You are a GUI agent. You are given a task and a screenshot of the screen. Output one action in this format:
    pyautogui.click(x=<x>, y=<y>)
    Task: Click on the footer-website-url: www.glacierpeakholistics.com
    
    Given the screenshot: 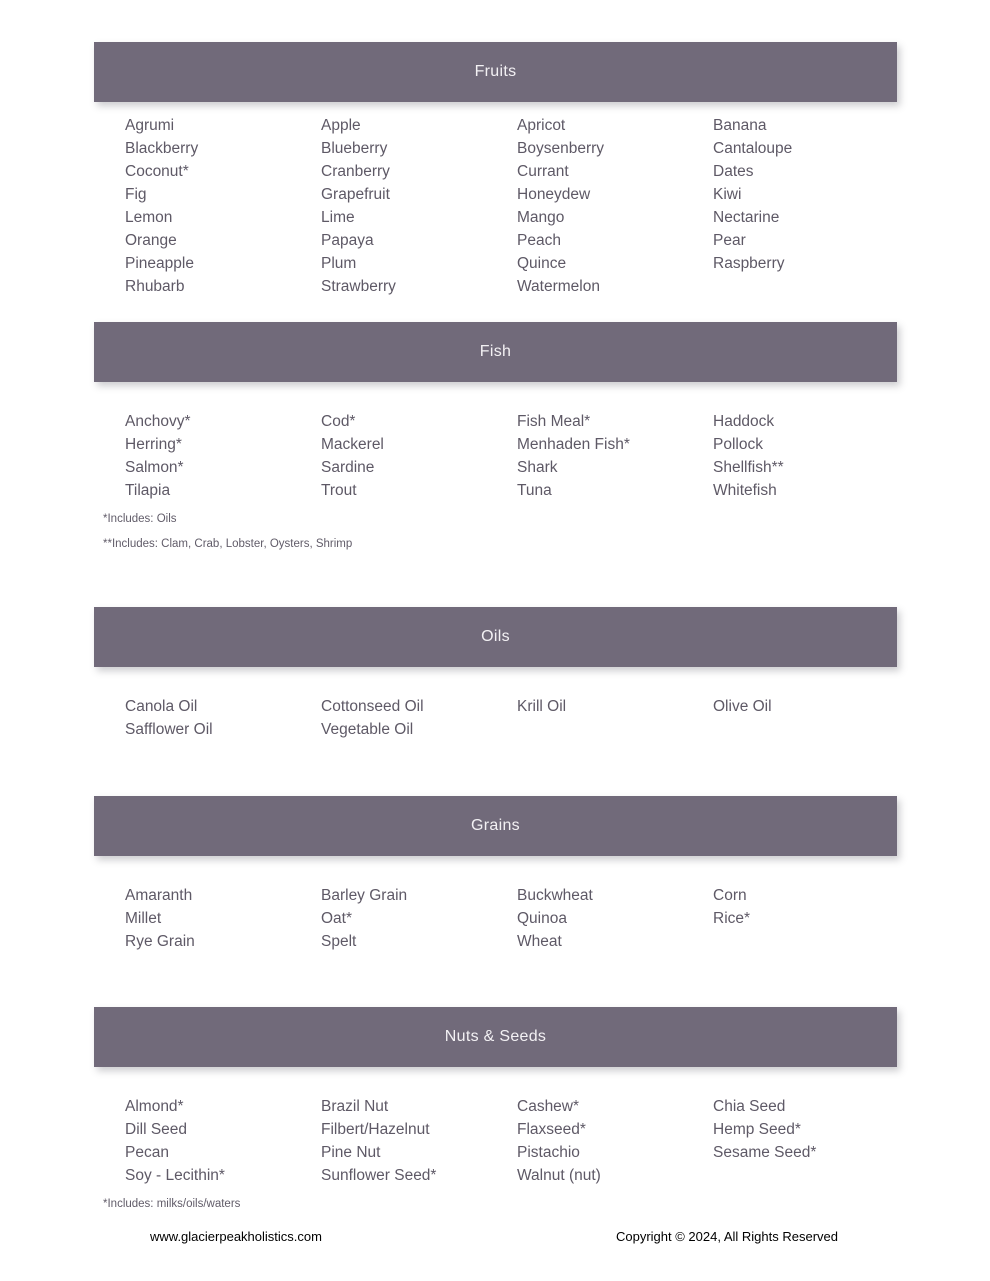 What is the action you would take?
    pyautogui.click(x=236, y=1236)
    